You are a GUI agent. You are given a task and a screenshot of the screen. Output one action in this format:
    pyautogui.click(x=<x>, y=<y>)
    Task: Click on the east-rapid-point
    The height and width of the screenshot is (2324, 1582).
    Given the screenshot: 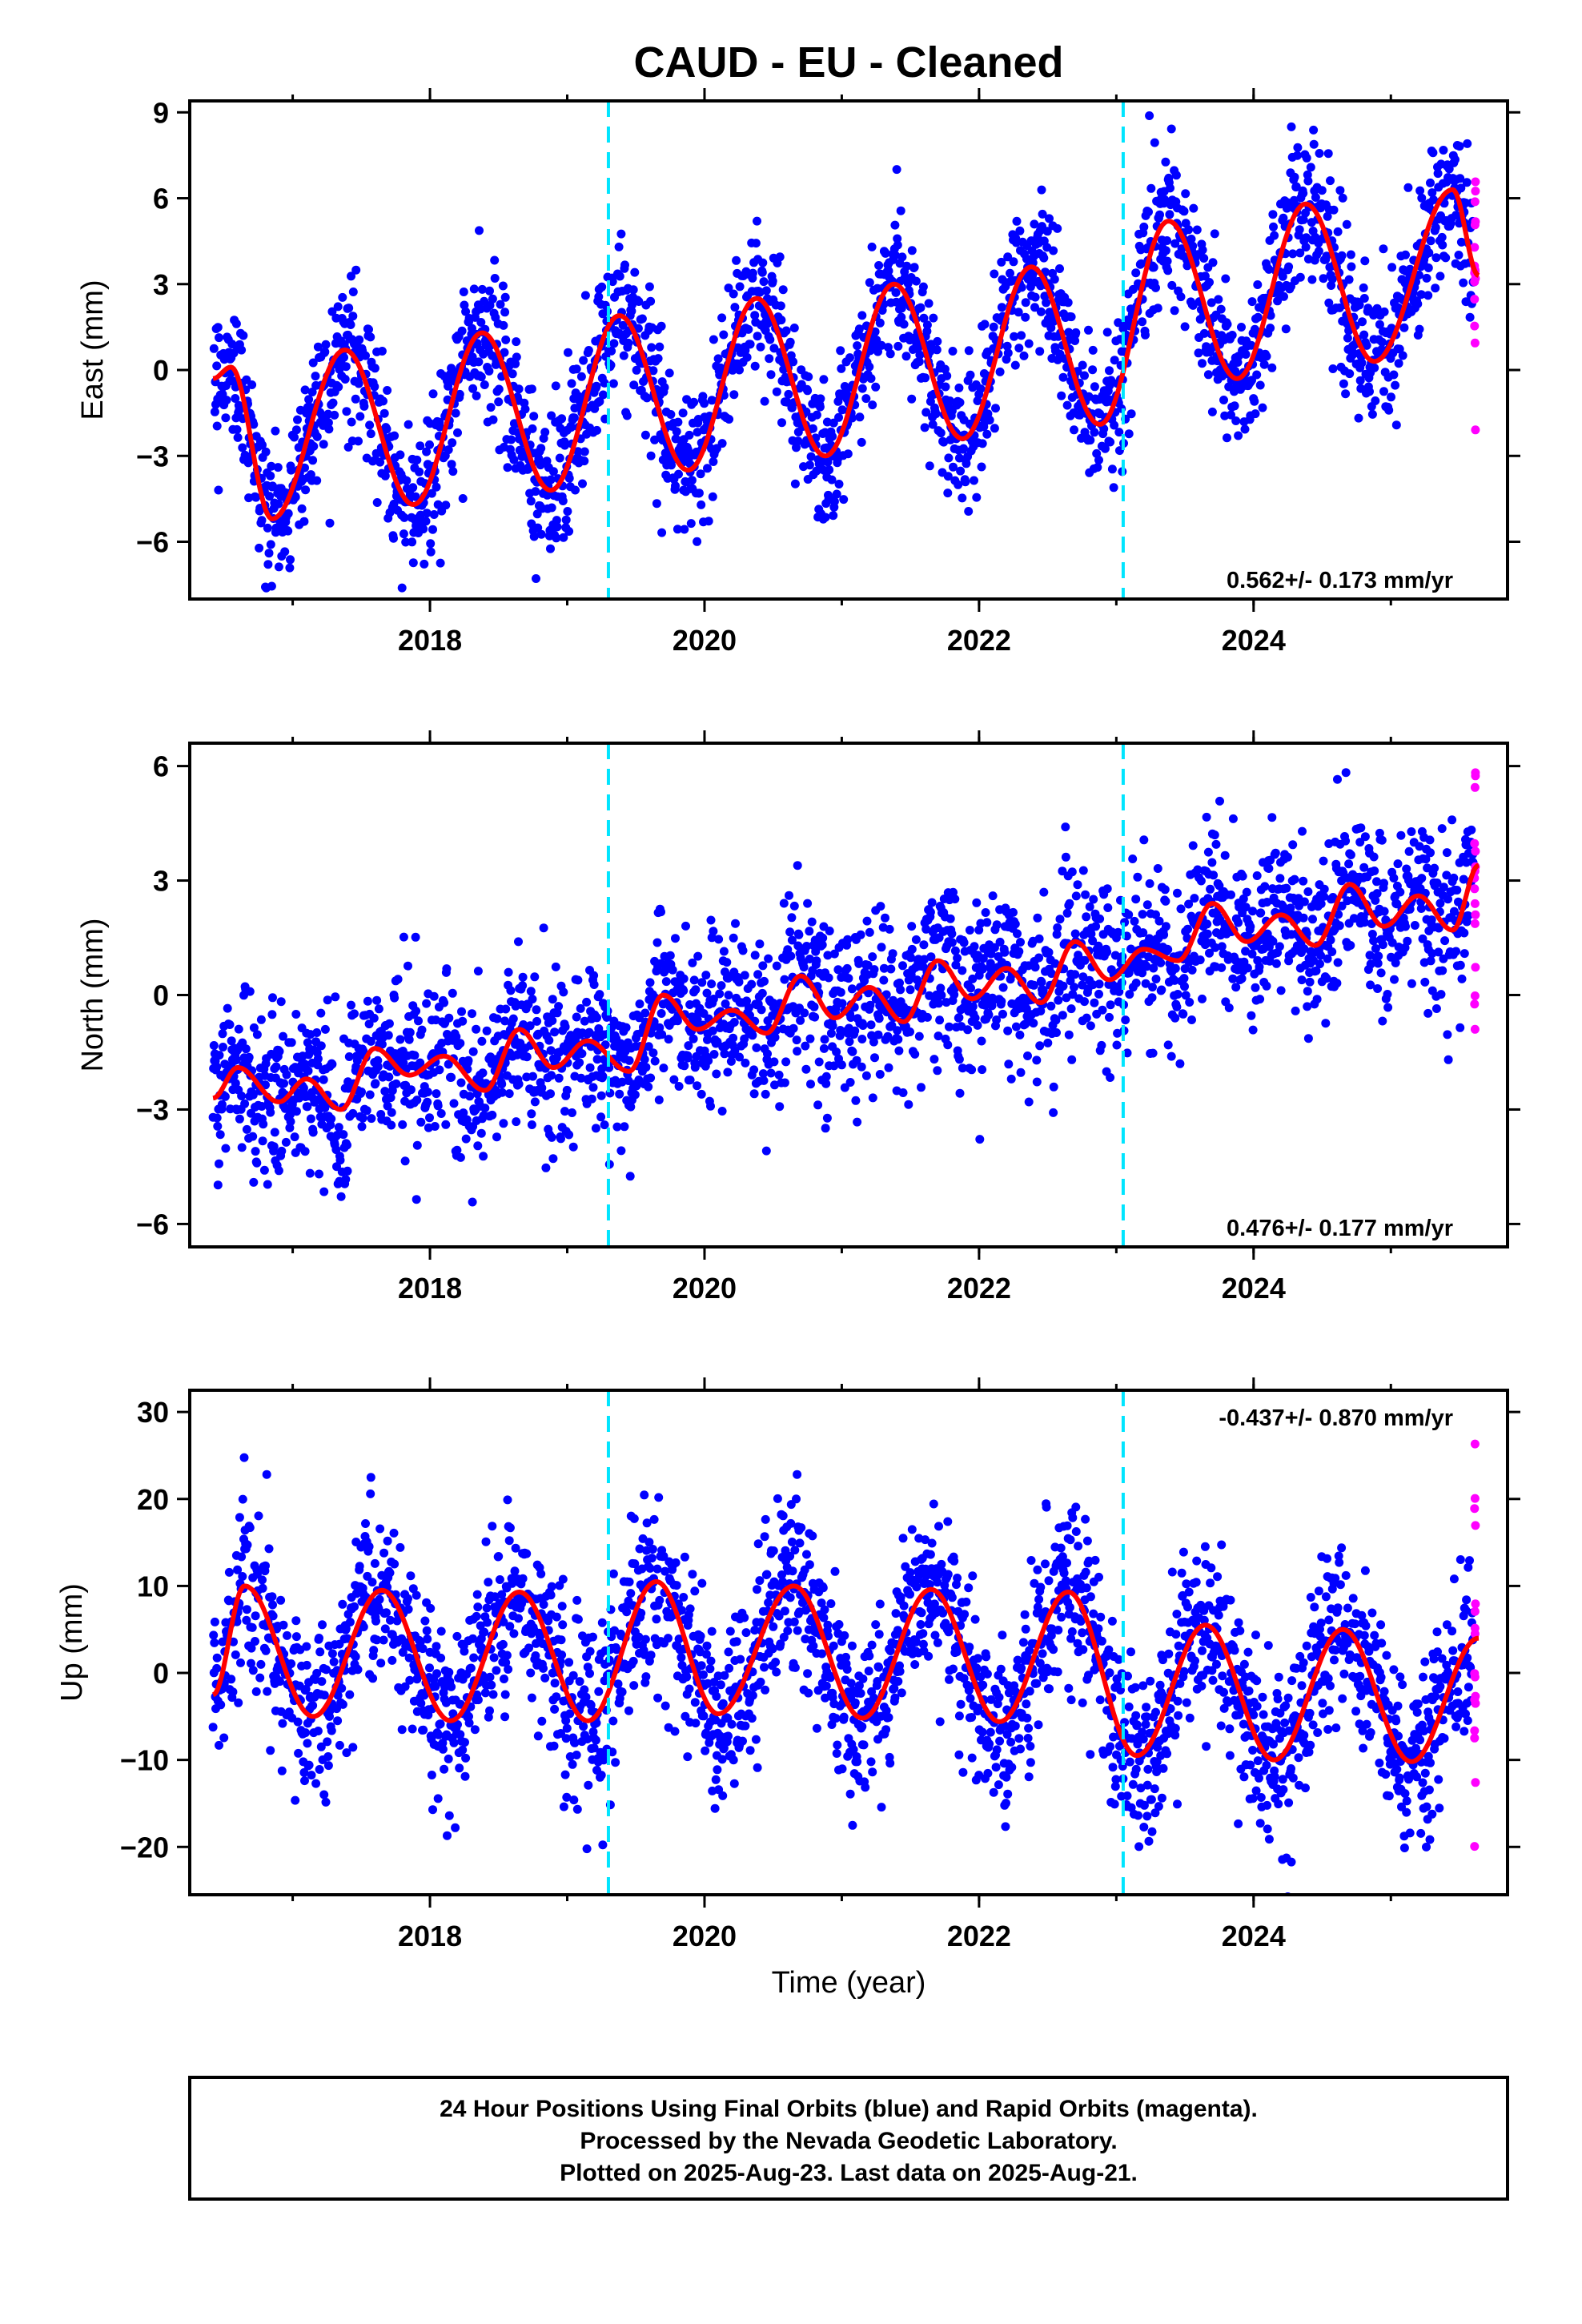 What is the action you would take?
    pyautogui.click(x=1475, y=430)
    